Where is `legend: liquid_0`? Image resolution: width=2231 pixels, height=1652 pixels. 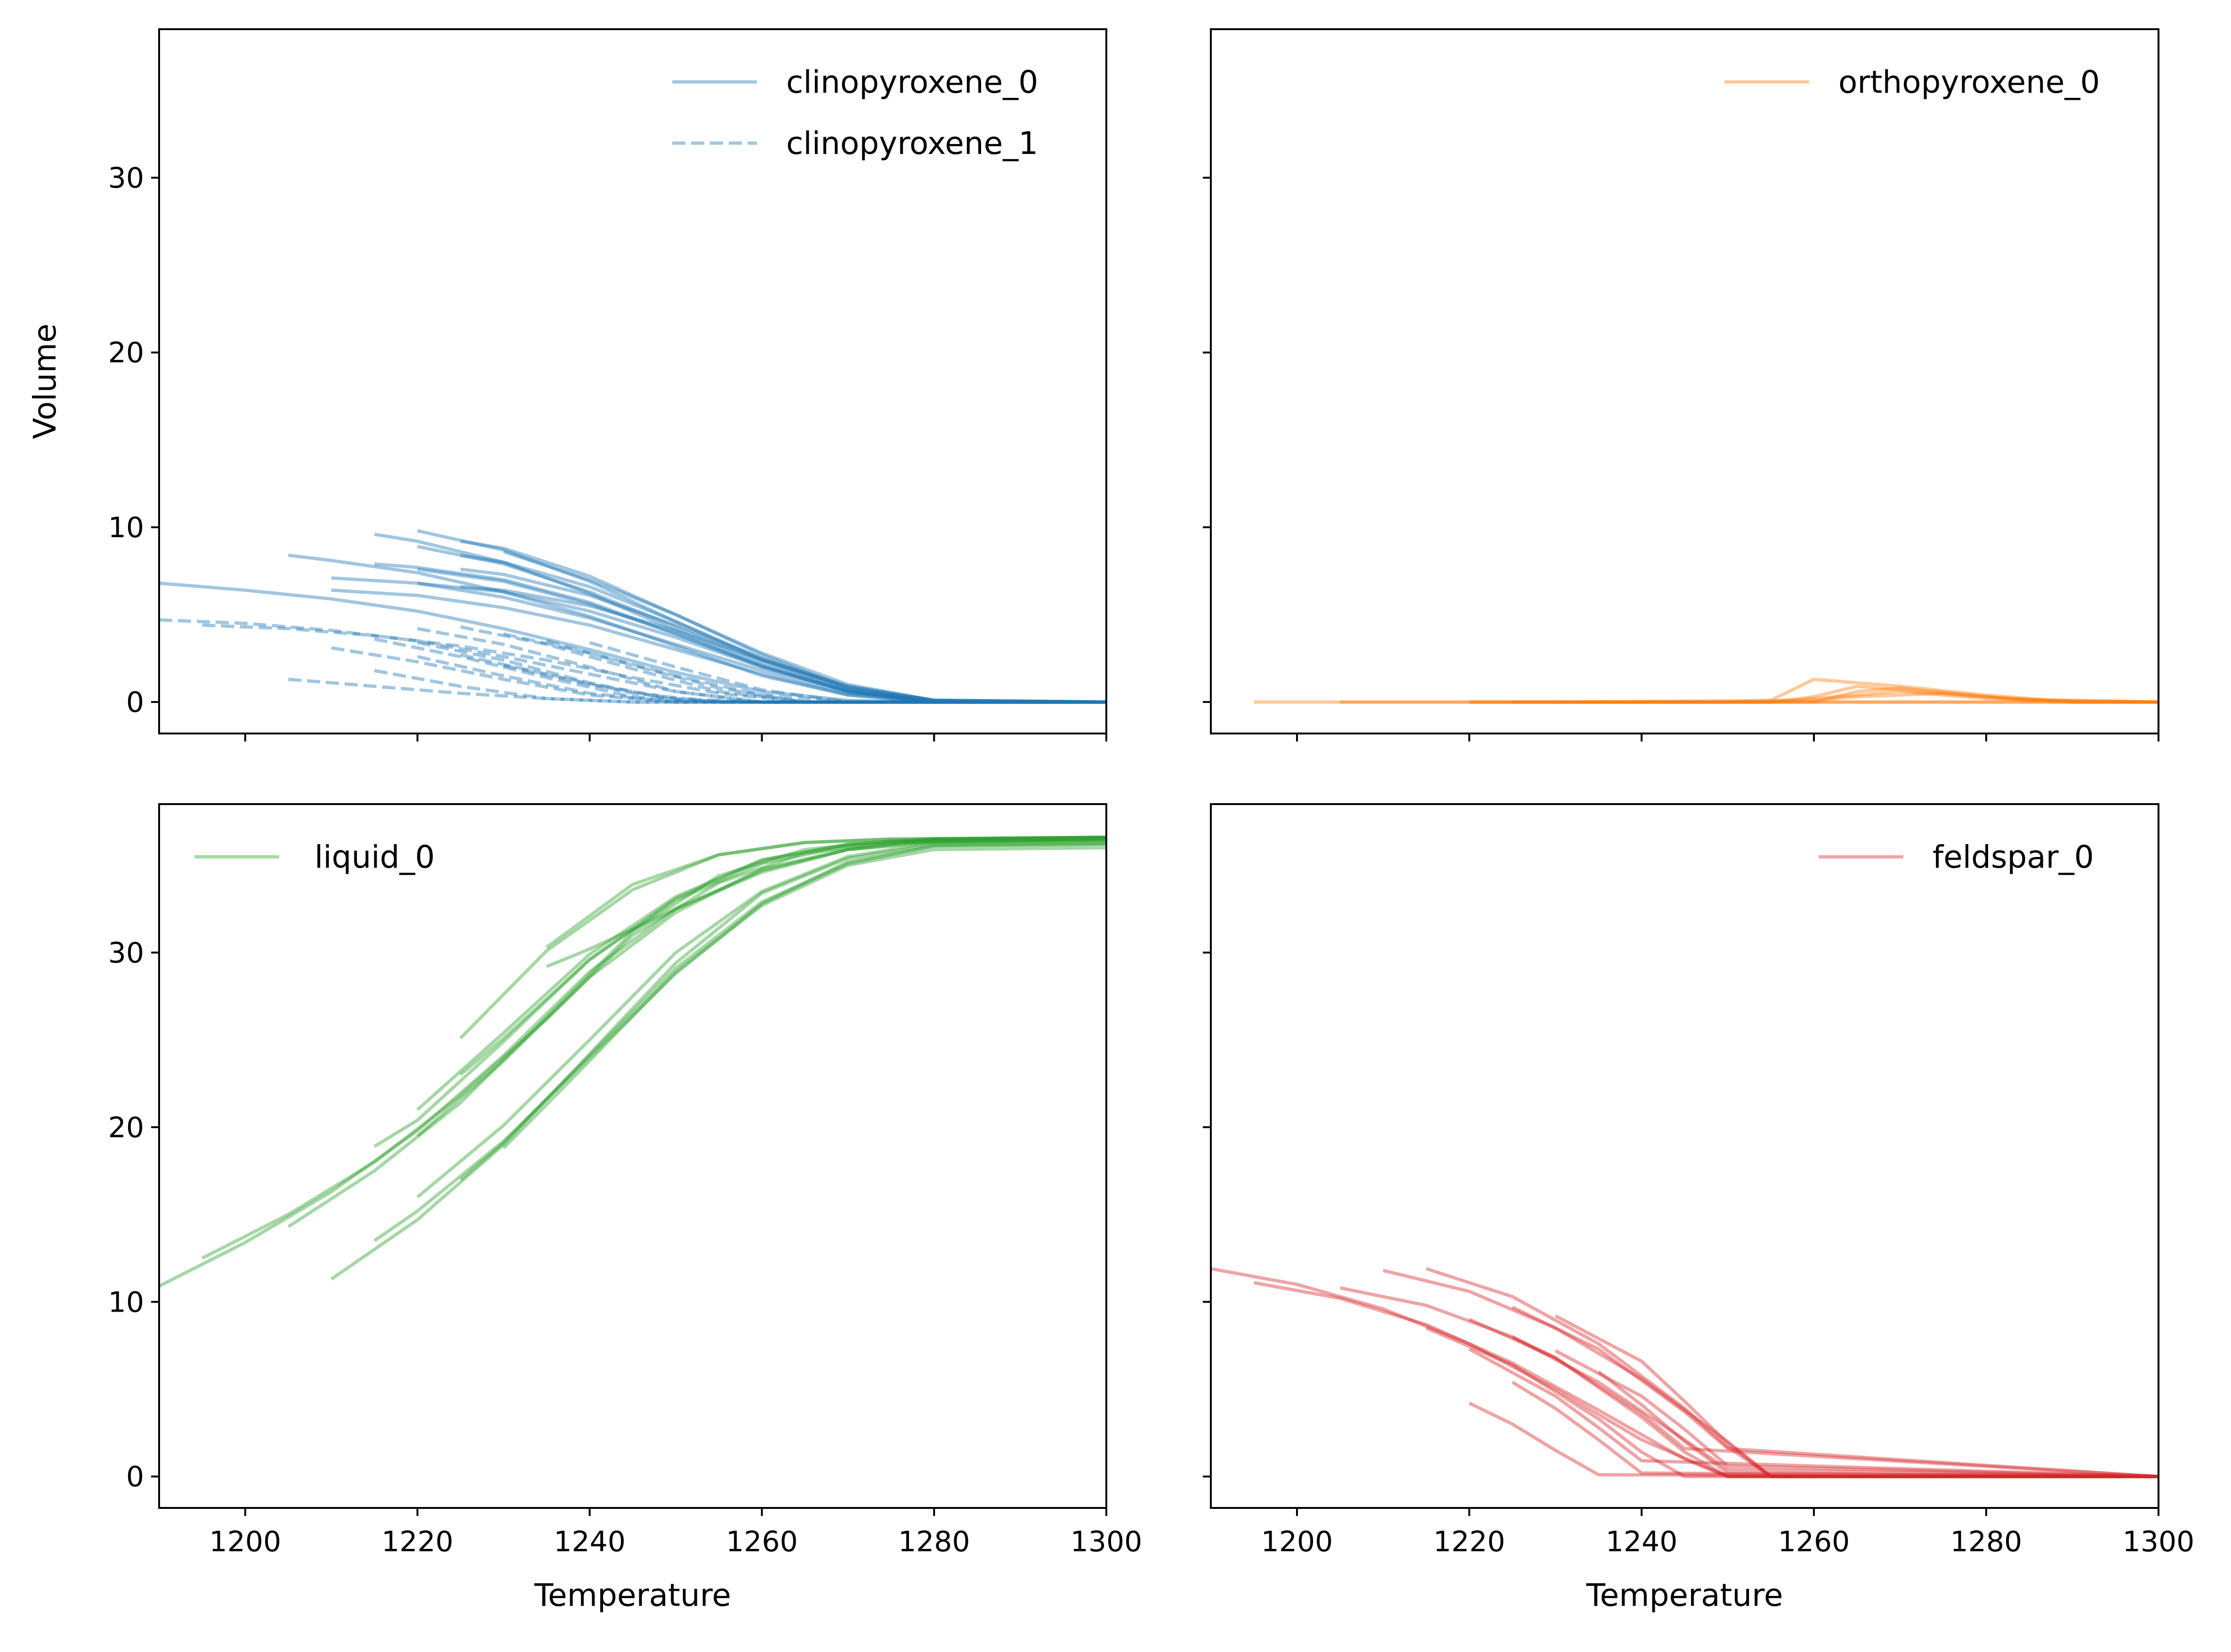
legend: liquid_0 is located at coordinates (314, 857).